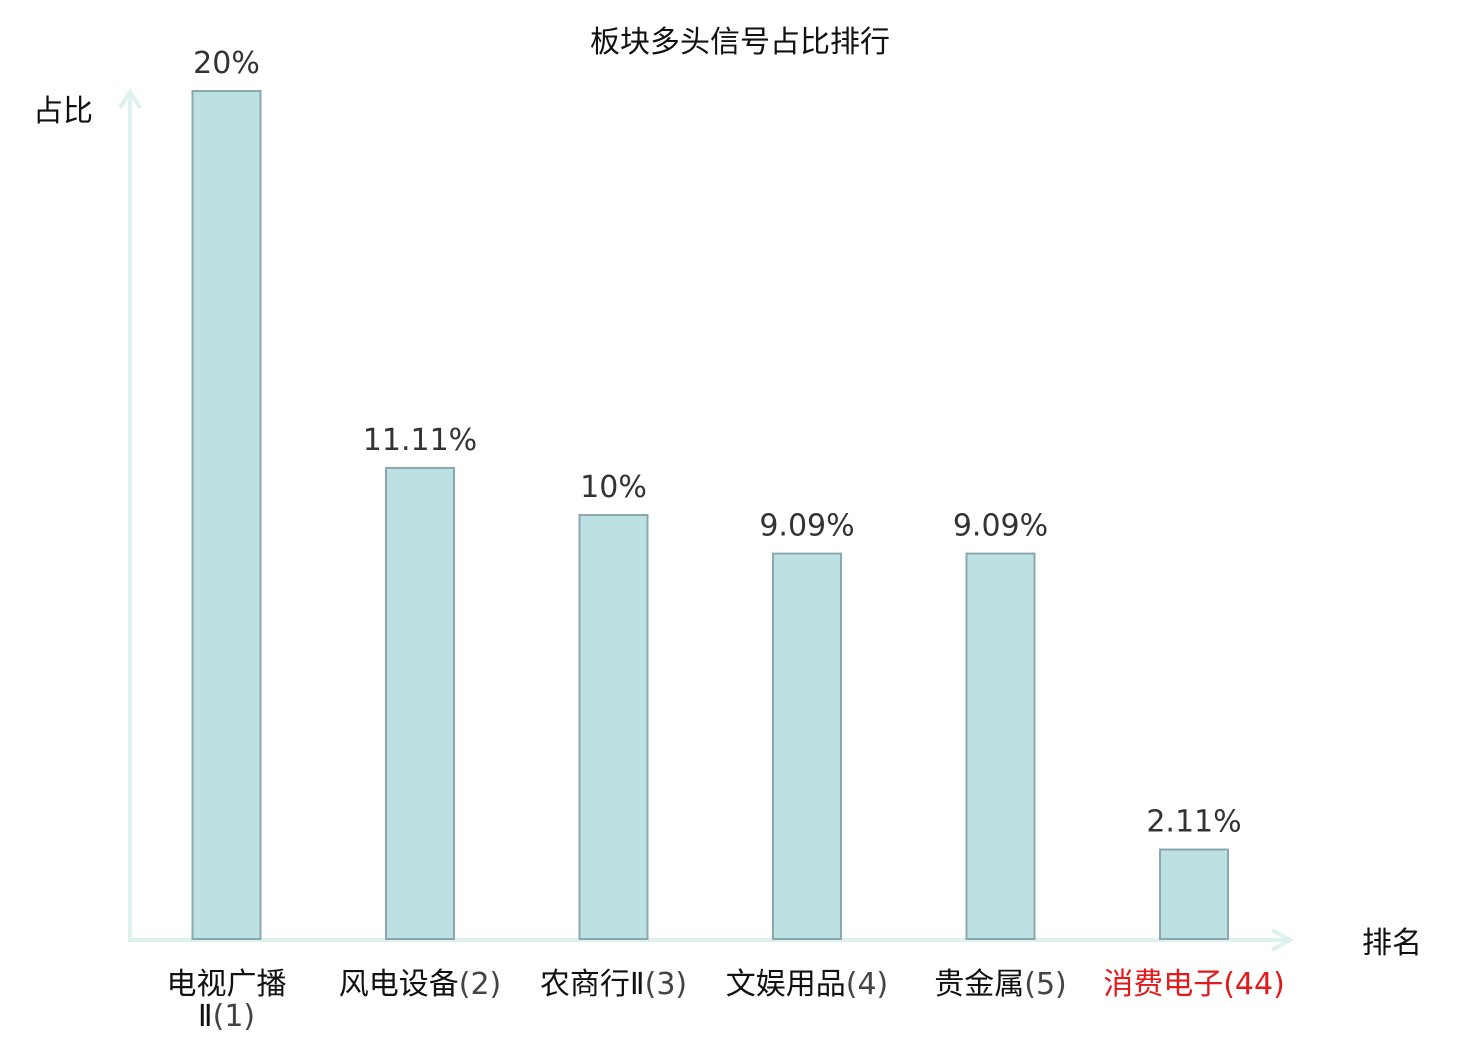 The image size is (1480, 1040). I want to click on x-axis-label: 排名, so click(1392, 943).